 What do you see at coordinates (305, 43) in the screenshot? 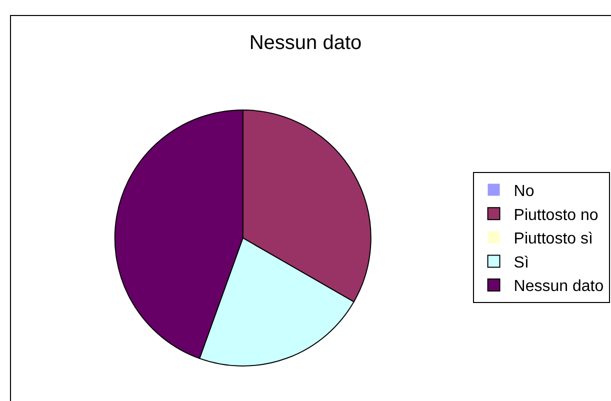
I see `chart-title: Nessun dato` at bounding box center [305, 43].